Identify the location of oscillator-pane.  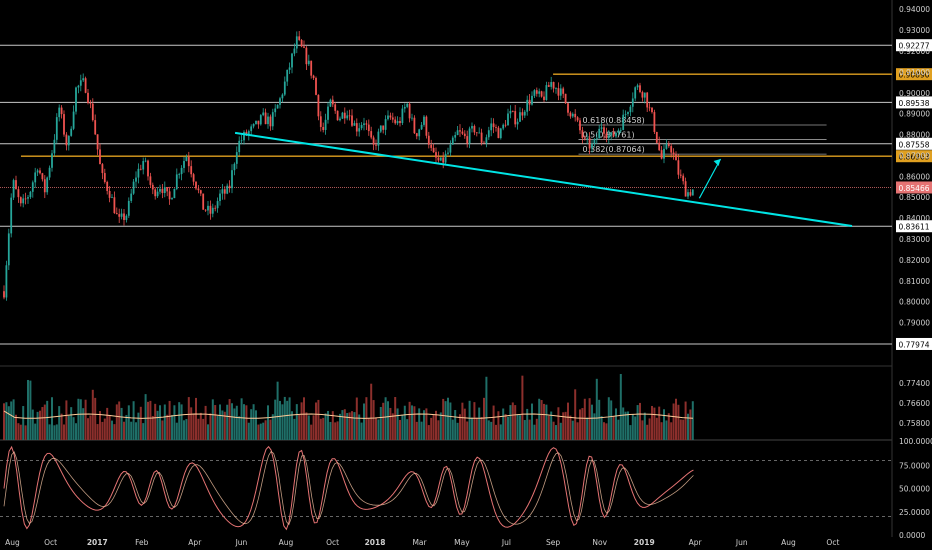
(446, 488).